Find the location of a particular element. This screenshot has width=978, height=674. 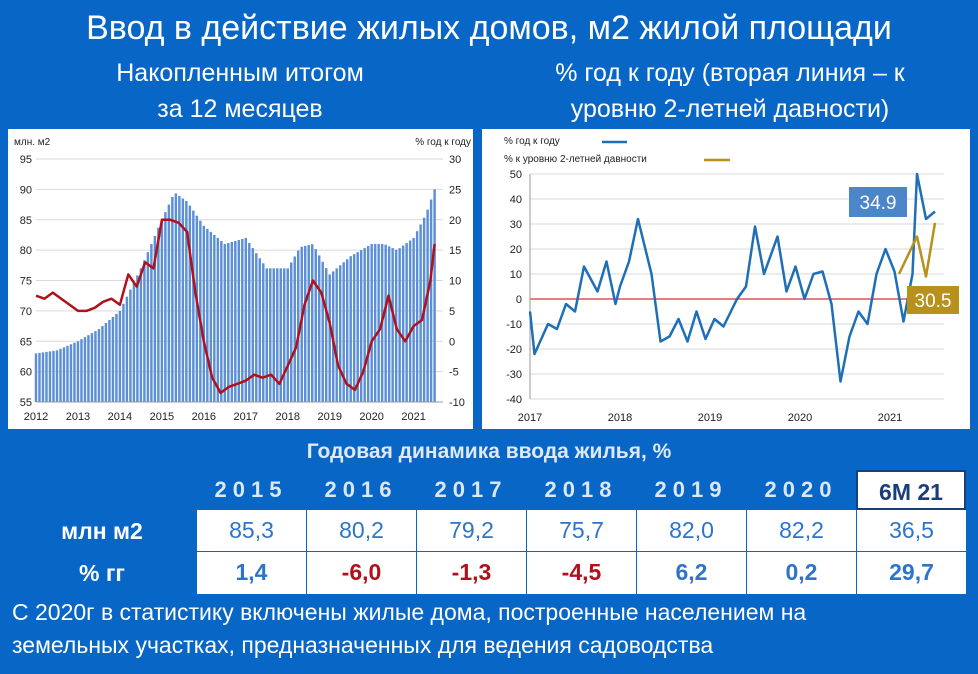

left-chart-ytick-right: 5 is located at coordinates (452, 312).